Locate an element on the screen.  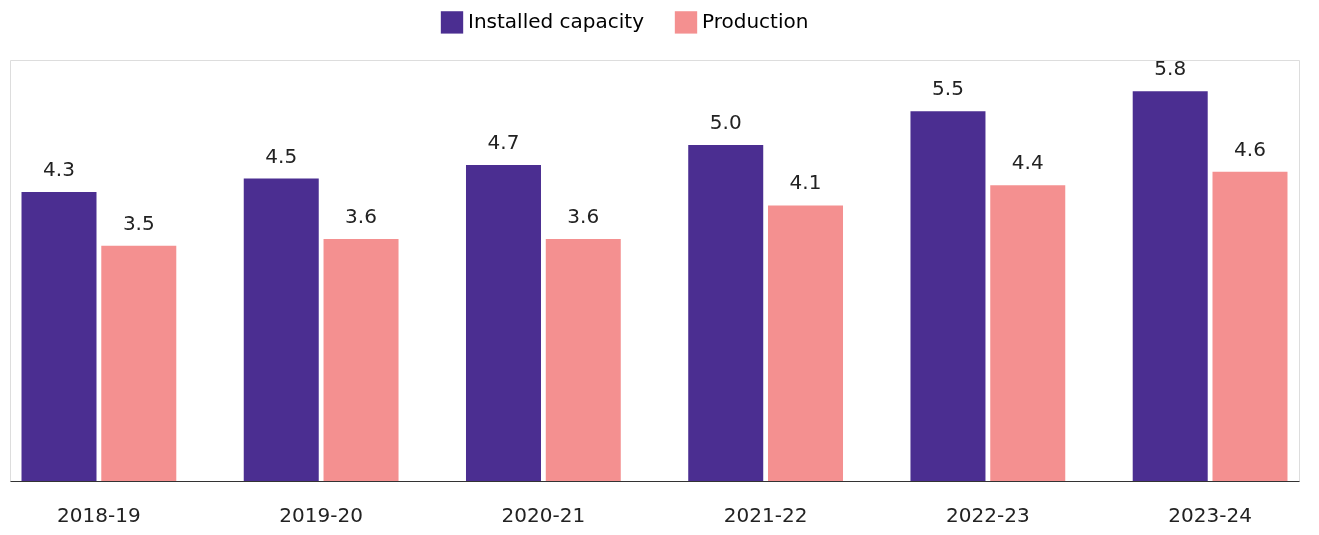
data-label: 4.5 is located at coordinates (281, 155).